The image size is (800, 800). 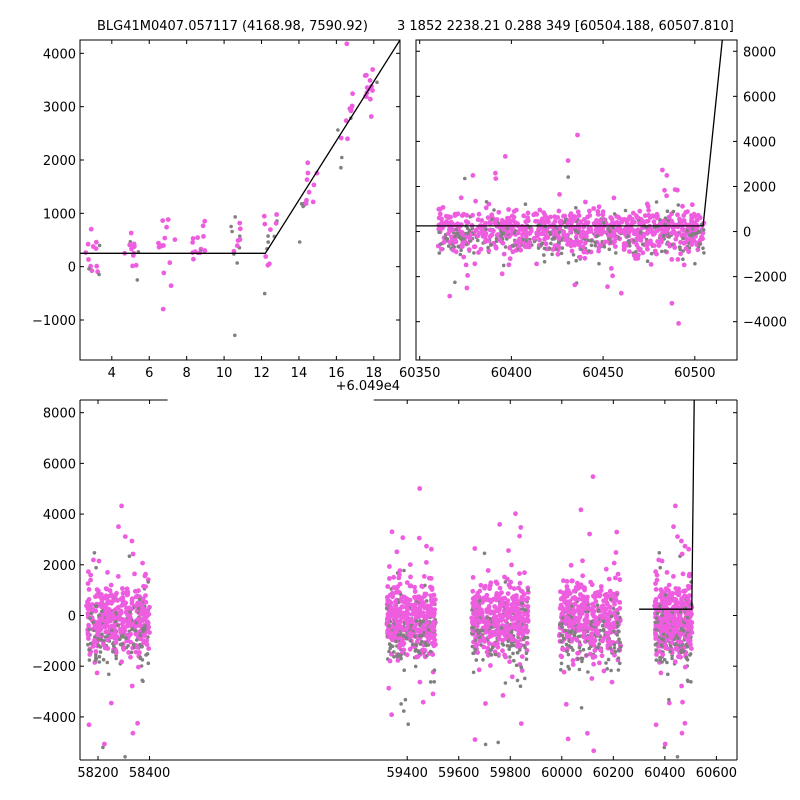 What do you see at coordinates (407, 773) in the screenshot?
I see `x-tick-label: 59400` at bounding box center [407, 773].